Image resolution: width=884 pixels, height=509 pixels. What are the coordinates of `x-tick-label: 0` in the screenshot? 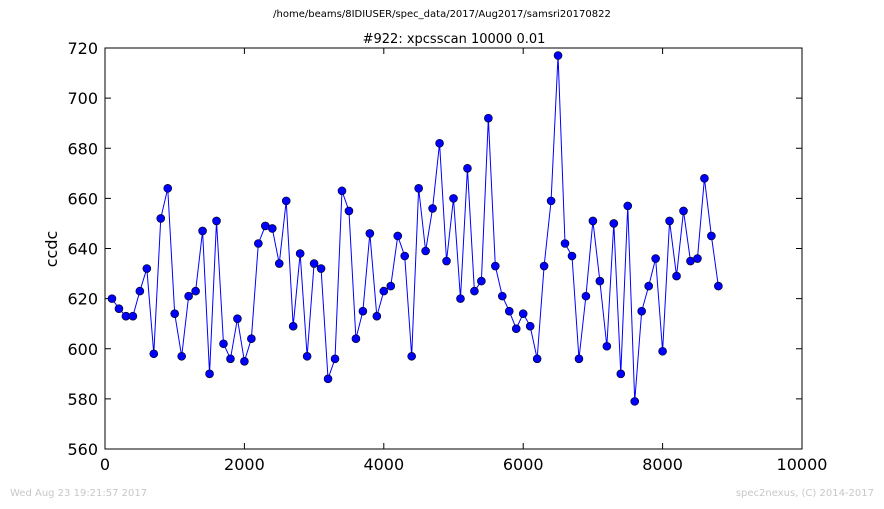 It's located at (105, 464).